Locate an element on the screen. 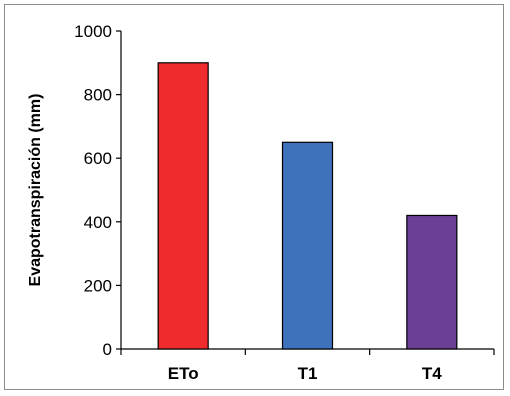 The height and width of the screenshot is (396, 510). y-tick-label: 200 is located at coordinates (98, 285).